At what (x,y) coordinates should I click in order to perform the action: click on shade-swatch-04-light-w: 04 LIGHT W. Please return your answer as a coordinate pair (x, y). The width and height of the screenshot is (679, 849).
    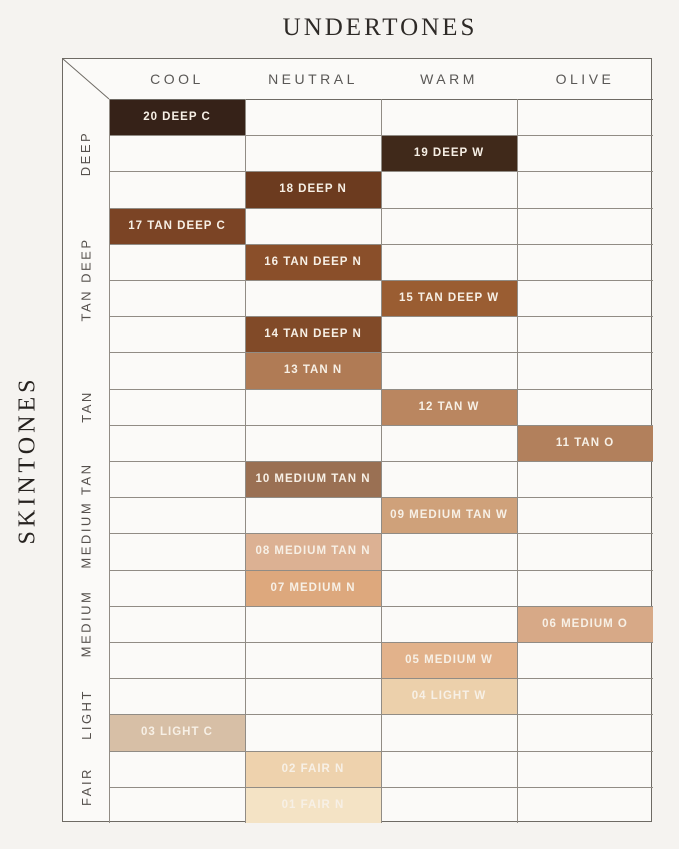
    Looking at the image, I should click on (449, 696).